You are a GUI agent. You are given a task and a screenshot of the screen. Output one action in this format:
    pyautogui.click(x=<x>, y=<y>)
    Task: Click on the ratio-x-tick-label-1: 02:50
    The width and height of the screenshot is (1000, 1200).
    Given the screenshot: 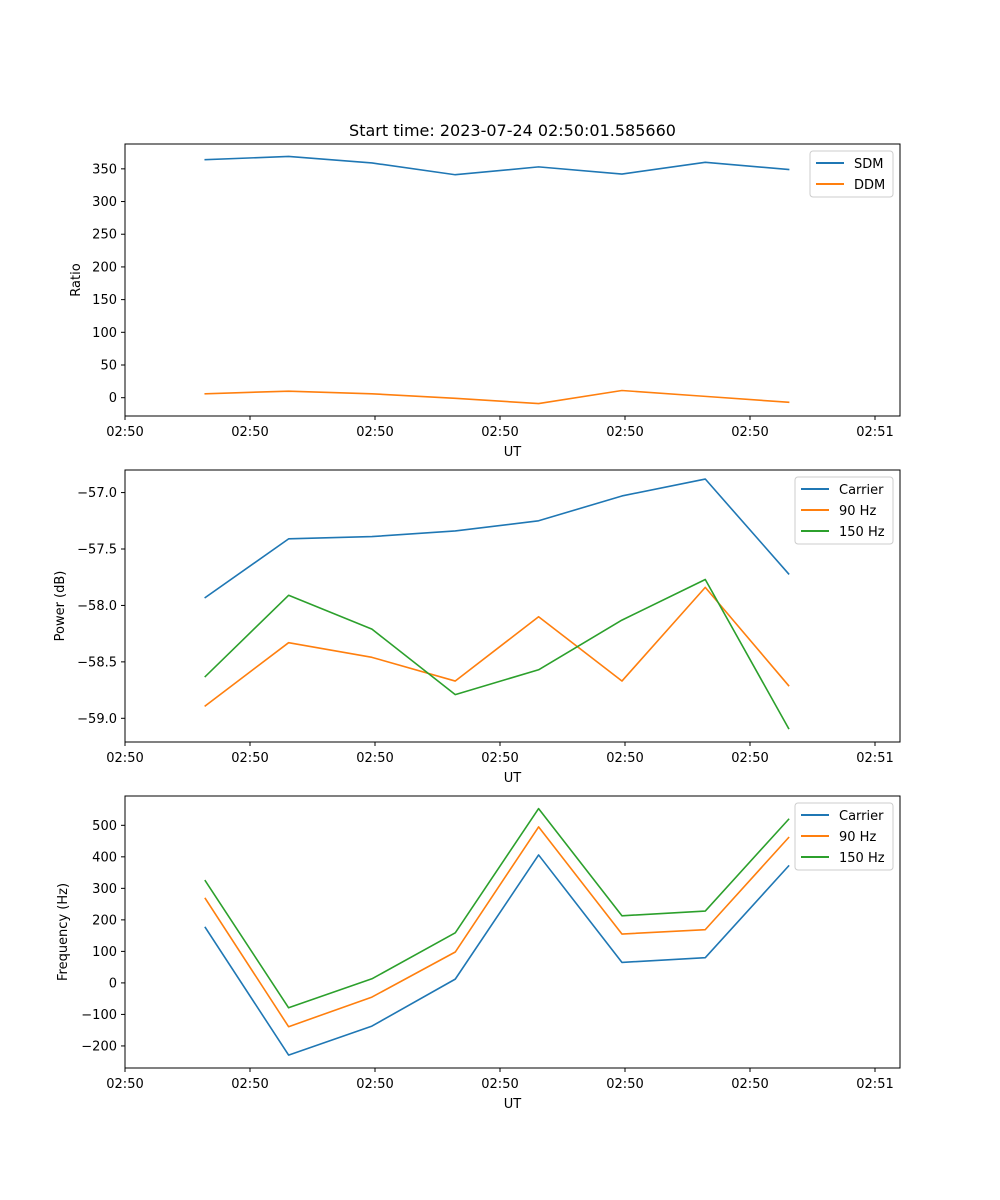 What is the action you would take?
    pyautogui.click(x=249, y=432)
    